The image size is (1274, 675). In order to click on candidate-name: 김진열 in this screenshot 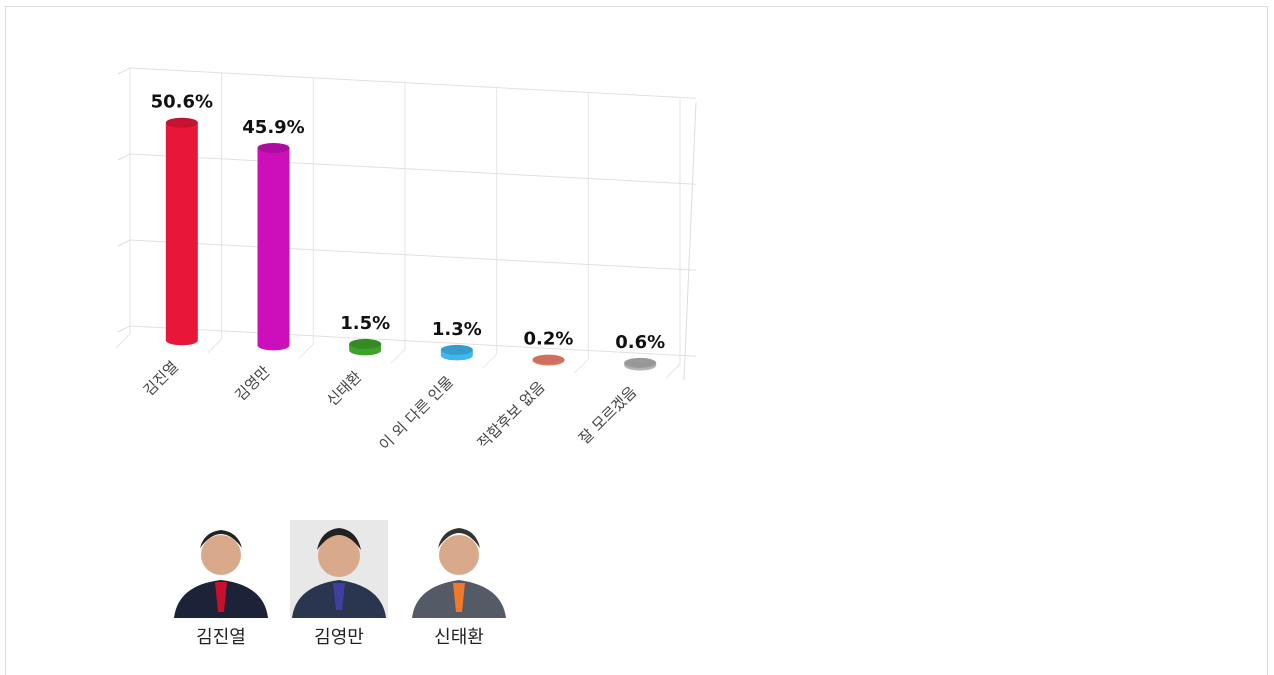, I will do `click(221, 637)`.